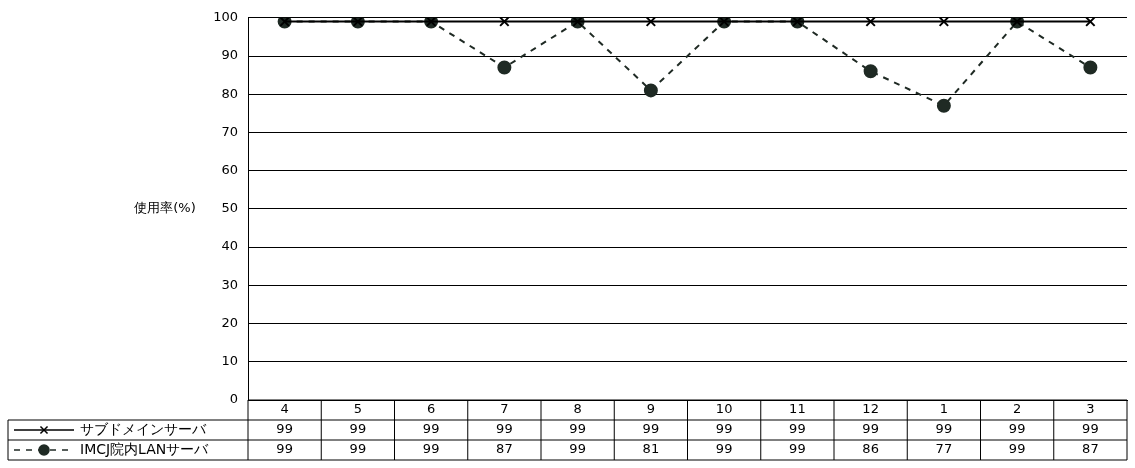  Describe the element at coordinates (229, 93) in the screenshot. I see `y-tick-label: 80` at that location.